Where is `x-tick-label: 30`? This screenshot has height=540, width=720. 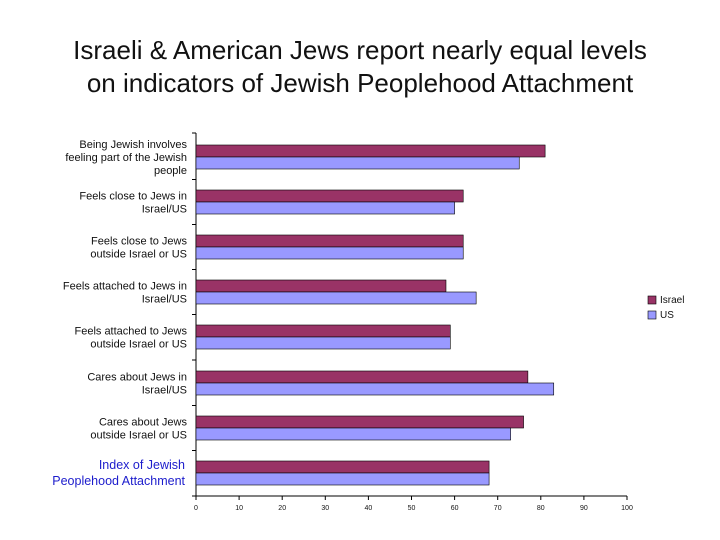 x-tick-label: 30 is located at coordinates (325, 508).